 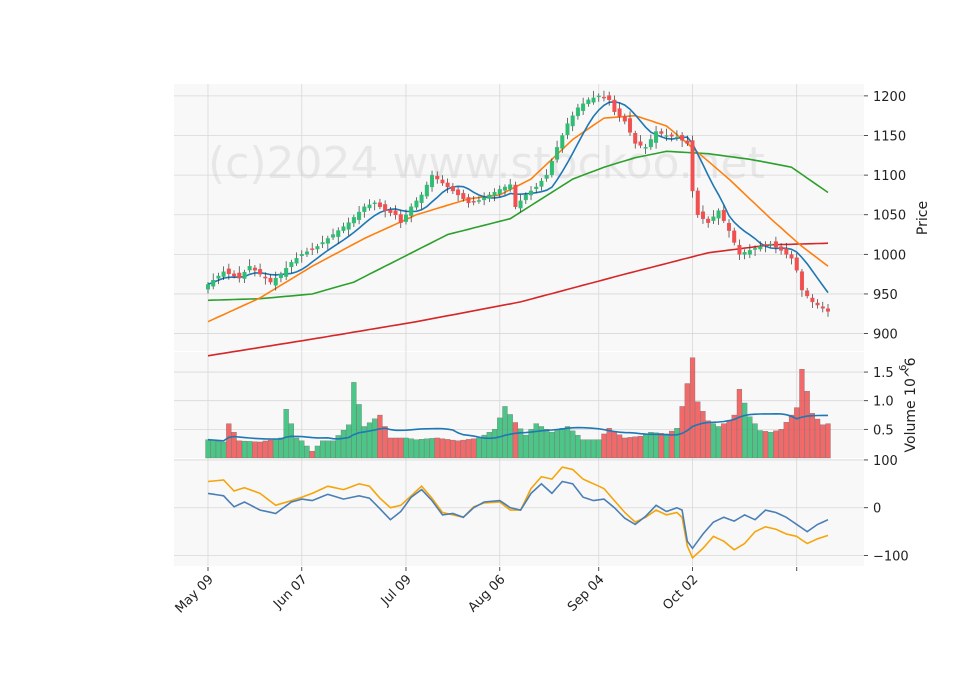 I want to click on volume-axis-label: Volume 10^6, so click(x=911, y=404).